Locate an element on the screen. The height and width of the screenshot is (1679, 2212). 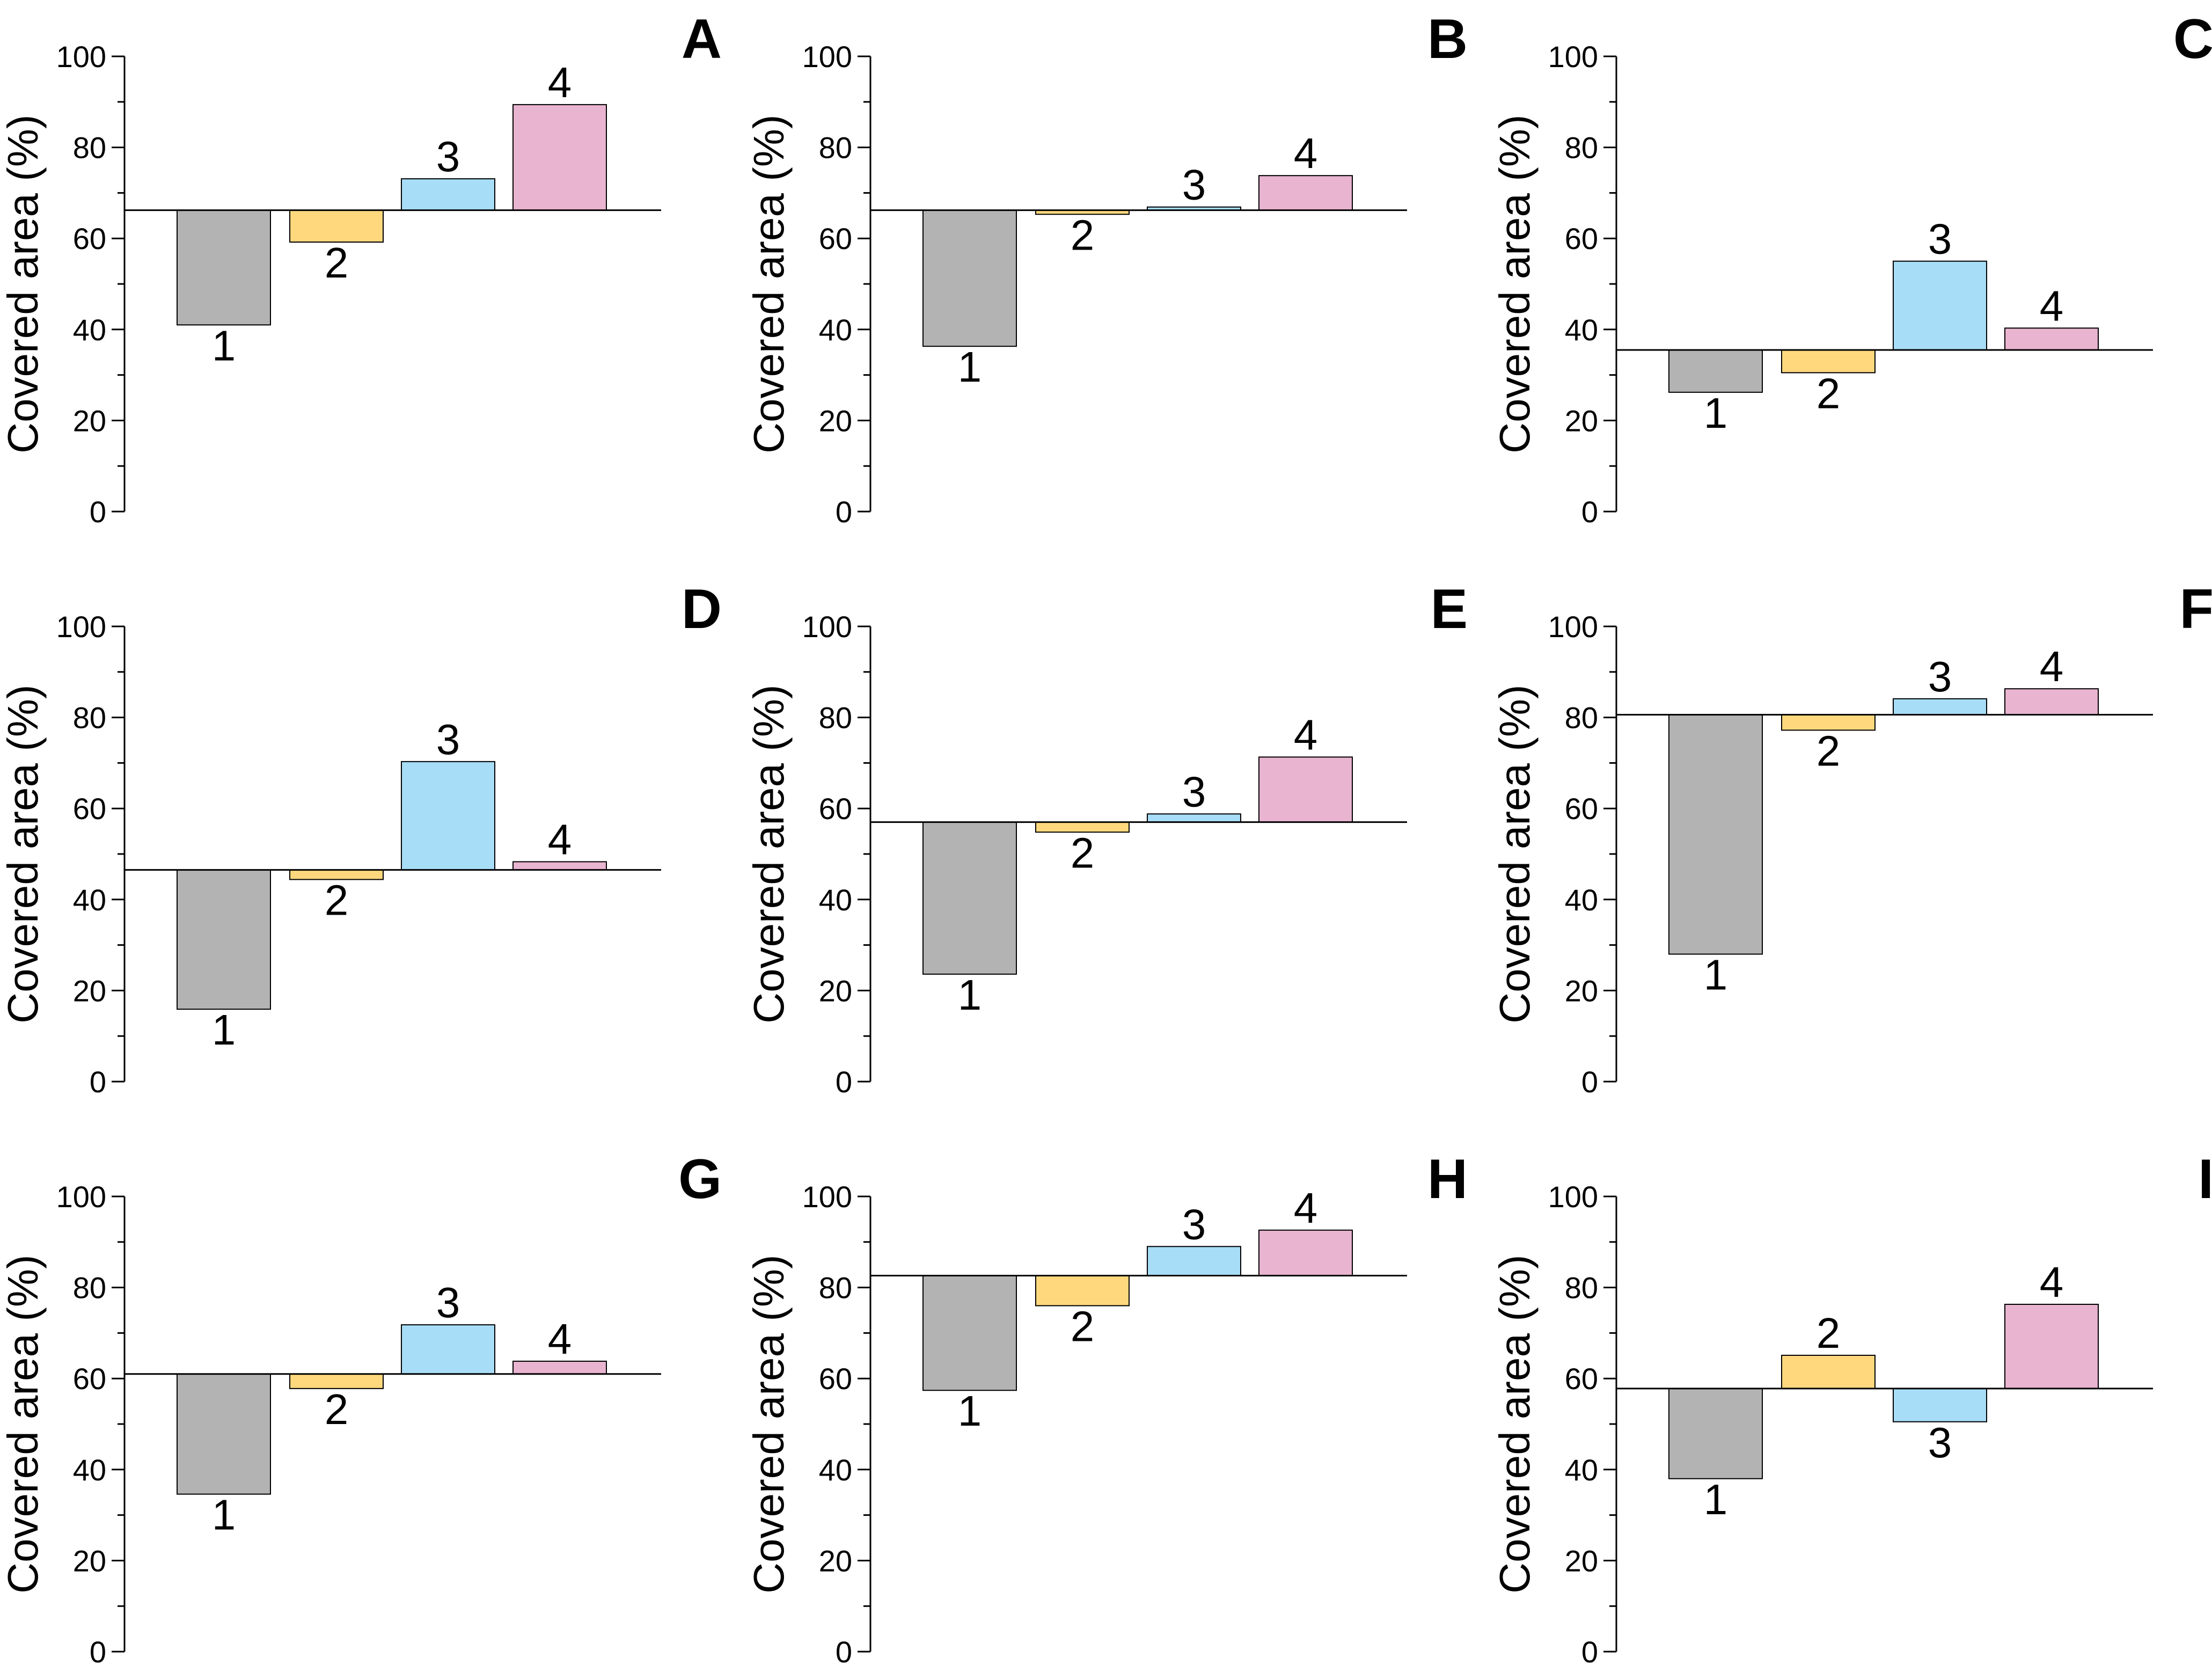
panel-i: 0 20 40 60 80 100 Covered area (%) 1 2 3 4 I is located at coordinates (1852, 1408).